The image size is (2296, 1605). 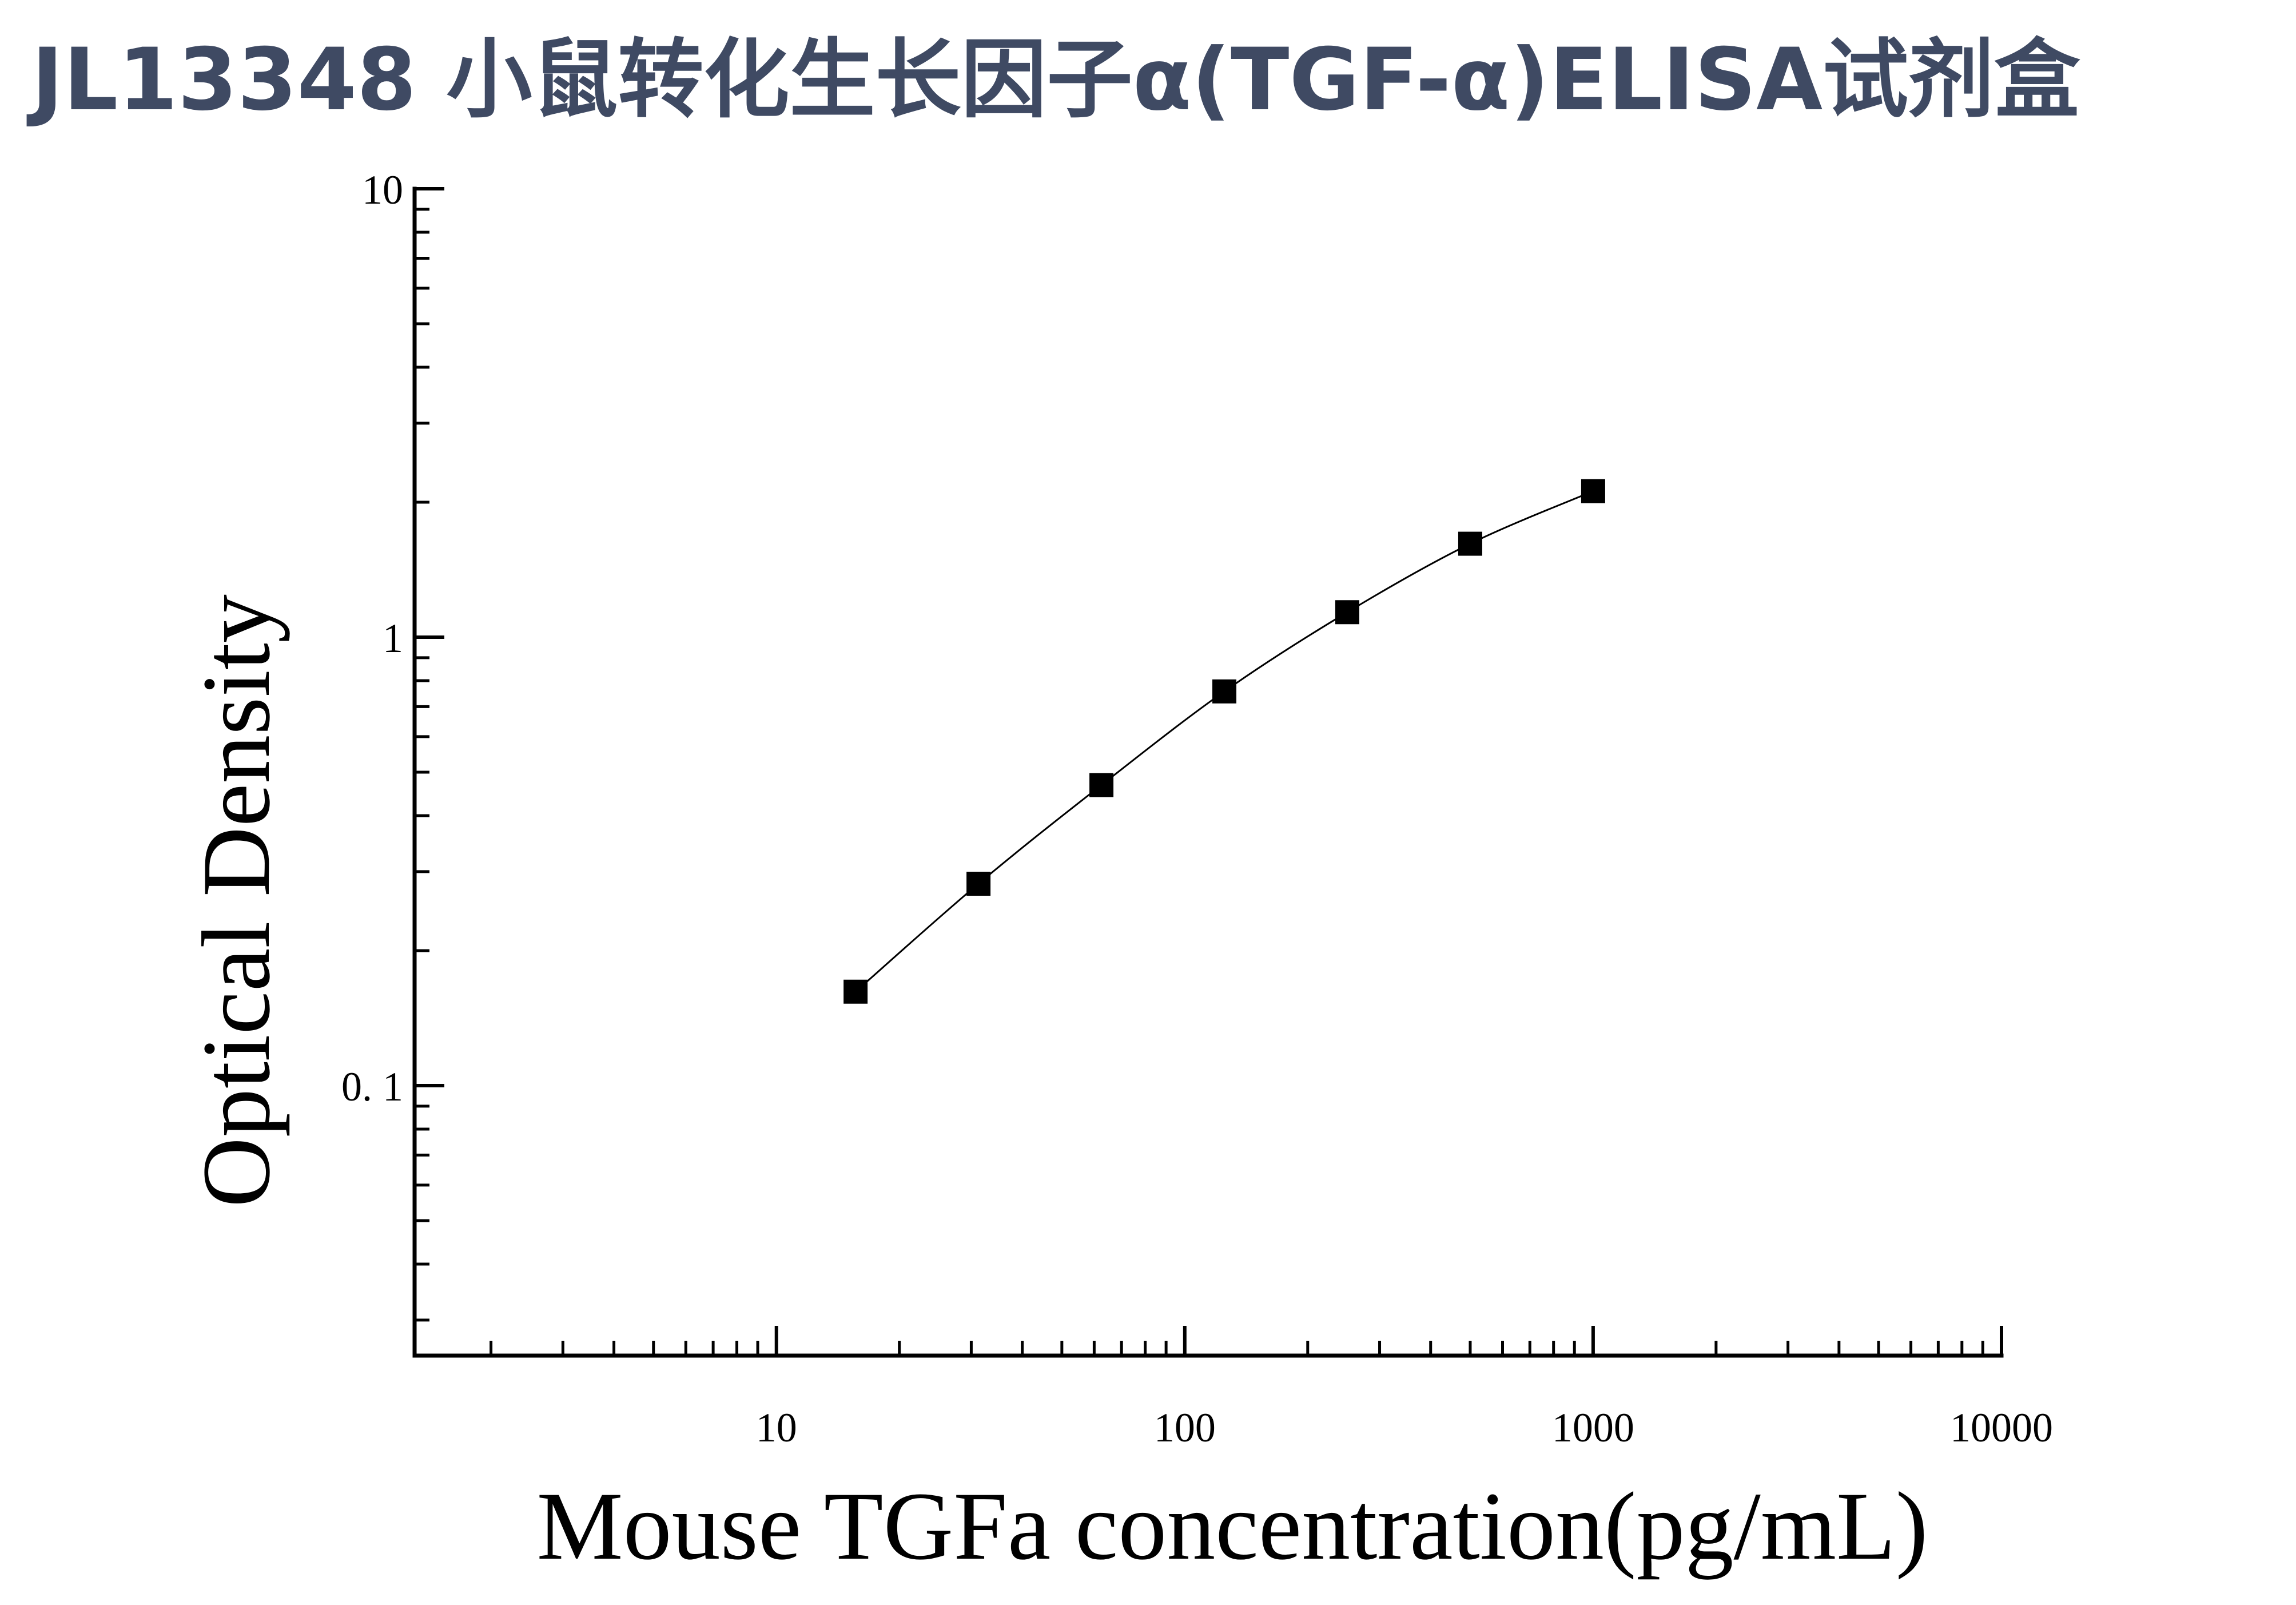 What do you see at coordinates (776, 1428) in the screenshot?
I see `x-tick-label: 10` at bounding box center [776, 1428].